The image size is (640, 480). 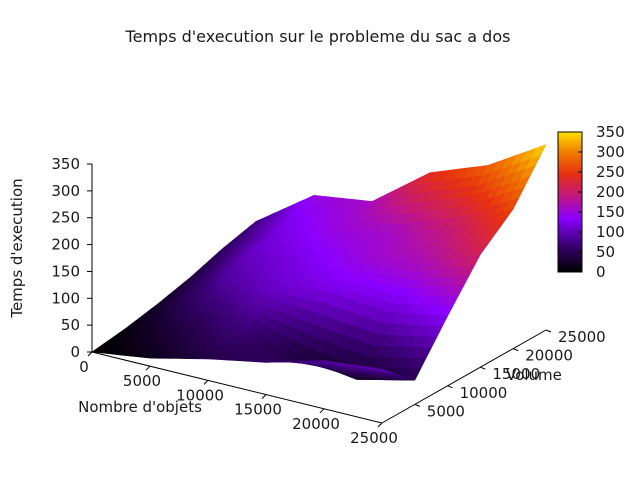 What do you see at coordinates (374, 438) in the screenshot?
I see `x-tick-label: 25000` at bounding box center [374, 438].